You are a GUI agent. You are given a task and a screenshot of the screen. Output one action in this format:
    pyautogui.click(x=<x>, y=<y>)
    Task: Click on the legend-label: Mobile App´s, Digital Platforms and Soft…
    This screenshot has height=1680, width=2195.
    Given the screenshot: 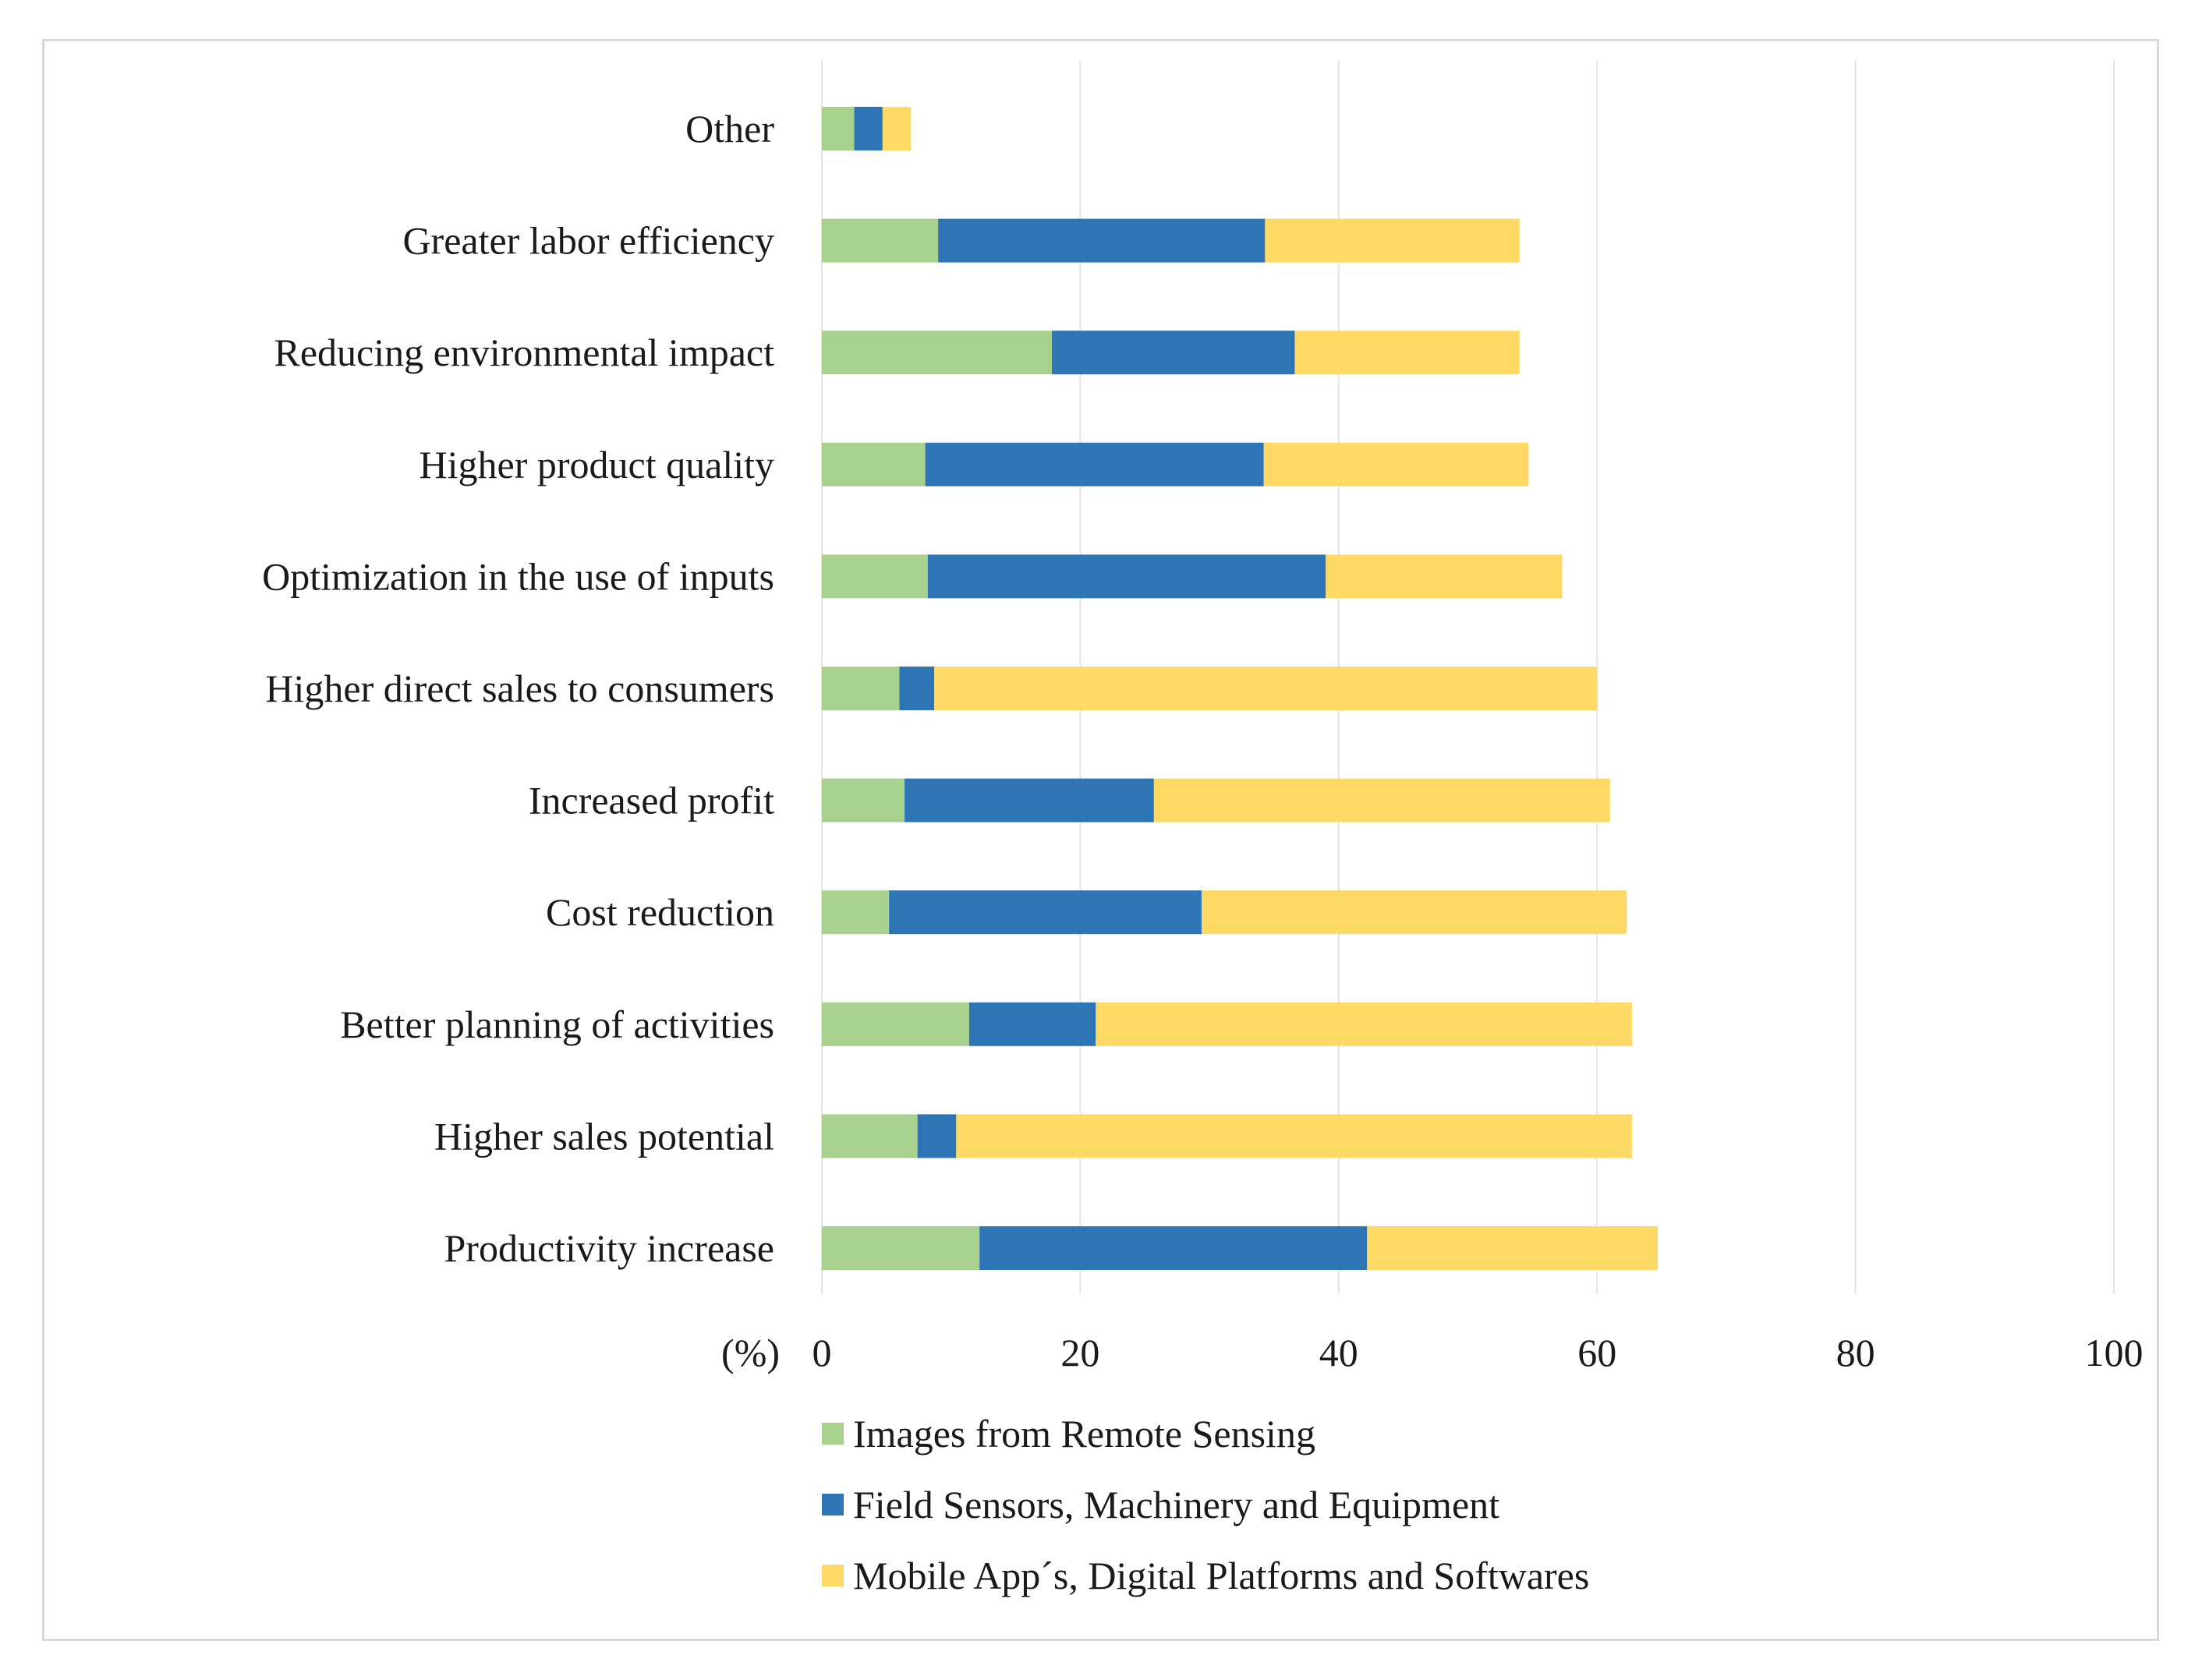 What is the action you would take?
    pyautogui.click(x=1221, y=1575)
    